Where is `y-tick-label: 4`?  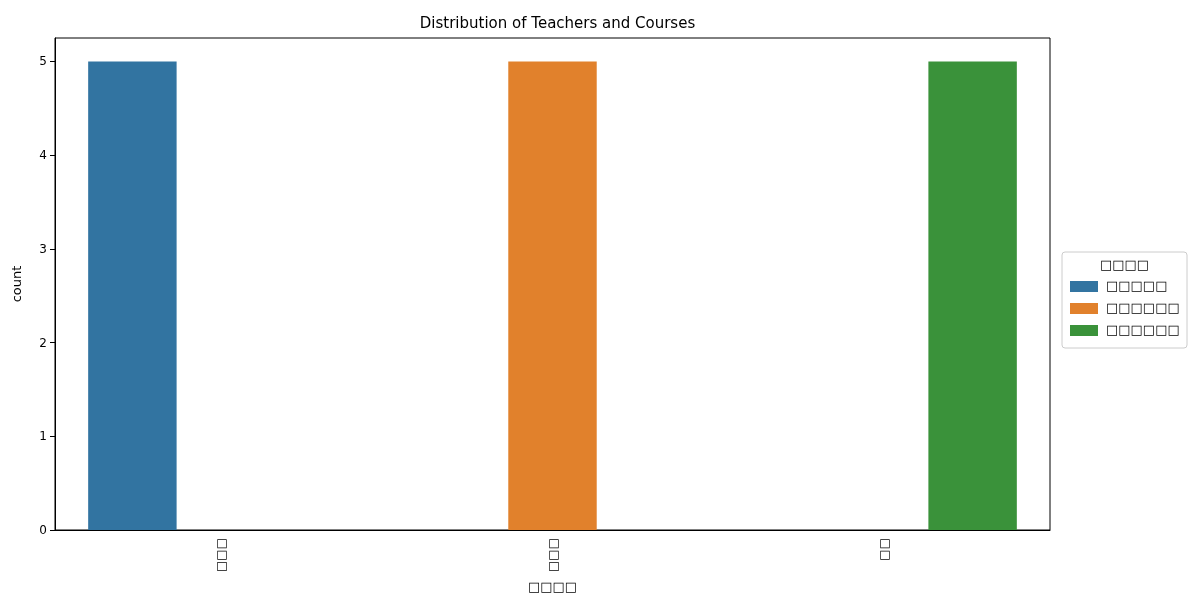 y-tick-label: 4 is located at coordinates (43, 155).